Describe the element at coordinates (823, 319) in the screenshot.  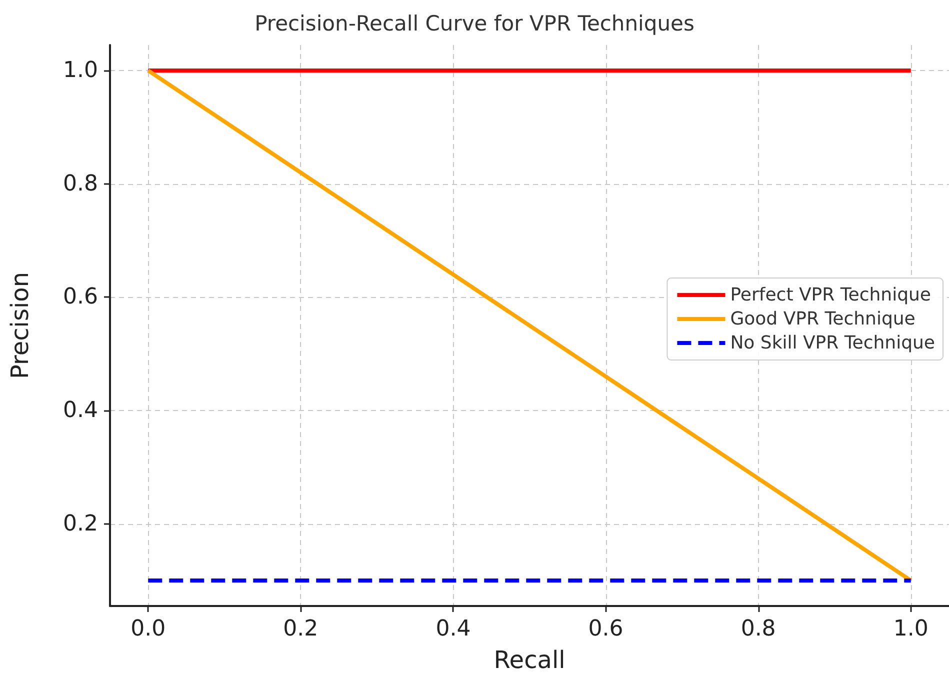
I see `legend-label: Good VPR Technique` at that location.